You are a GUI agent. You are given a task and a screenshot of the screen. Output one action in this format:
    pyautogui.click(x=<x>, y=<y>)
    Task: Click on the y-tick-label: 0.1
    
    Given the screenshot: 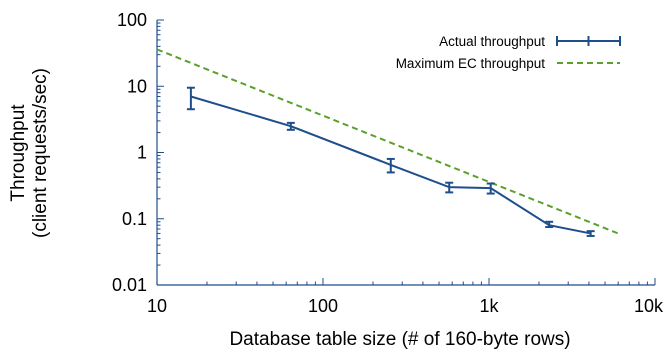 What is the action you would take?
    pyautogui.click(x=134, y=219)
    